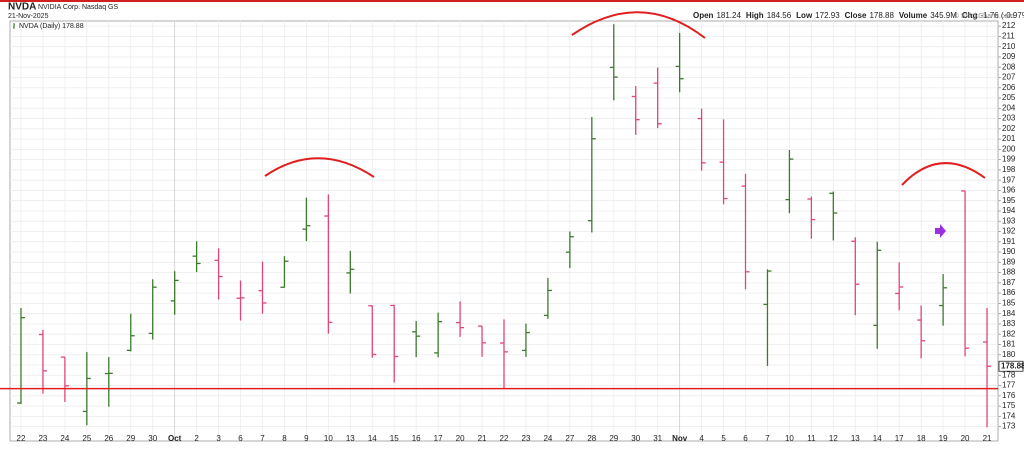 Image resolution: width=1024 pixels, height=451 pixels. Describe the element at coordinates (1009, 261) in the screenshot. I see `y-tick-label: 189` at that location.